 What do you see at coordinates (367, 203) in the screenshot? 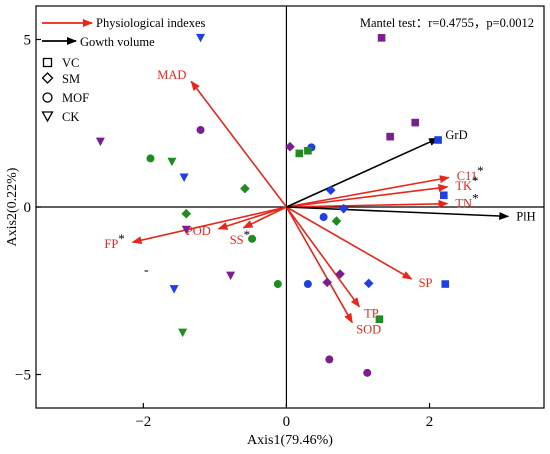
I see `arrow-tn` at bounding box center [367, 203].